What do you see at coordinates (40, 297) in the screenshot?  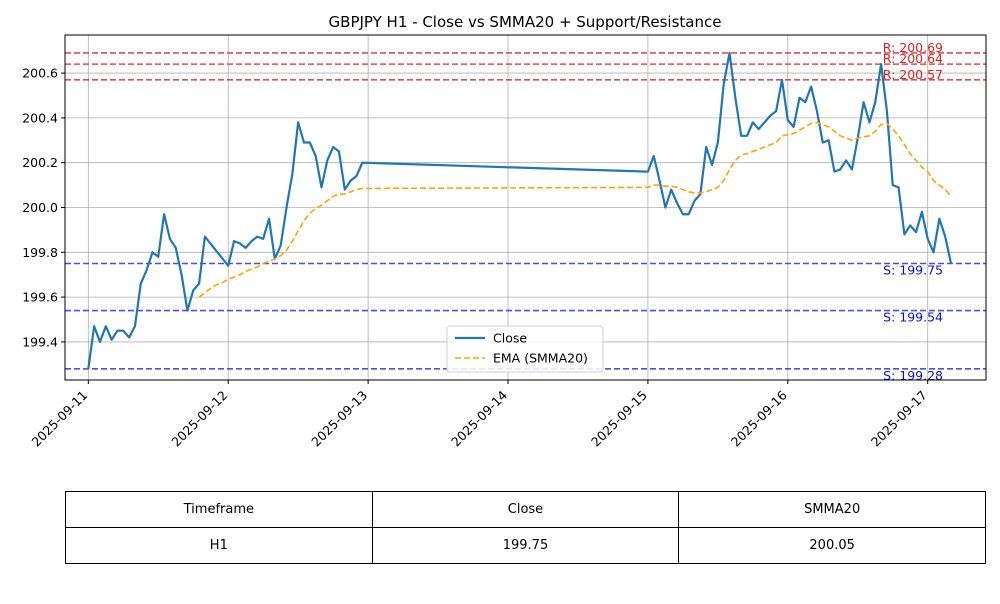 I see `y-tick-label: 199.6` at bounding box center [40, 297].